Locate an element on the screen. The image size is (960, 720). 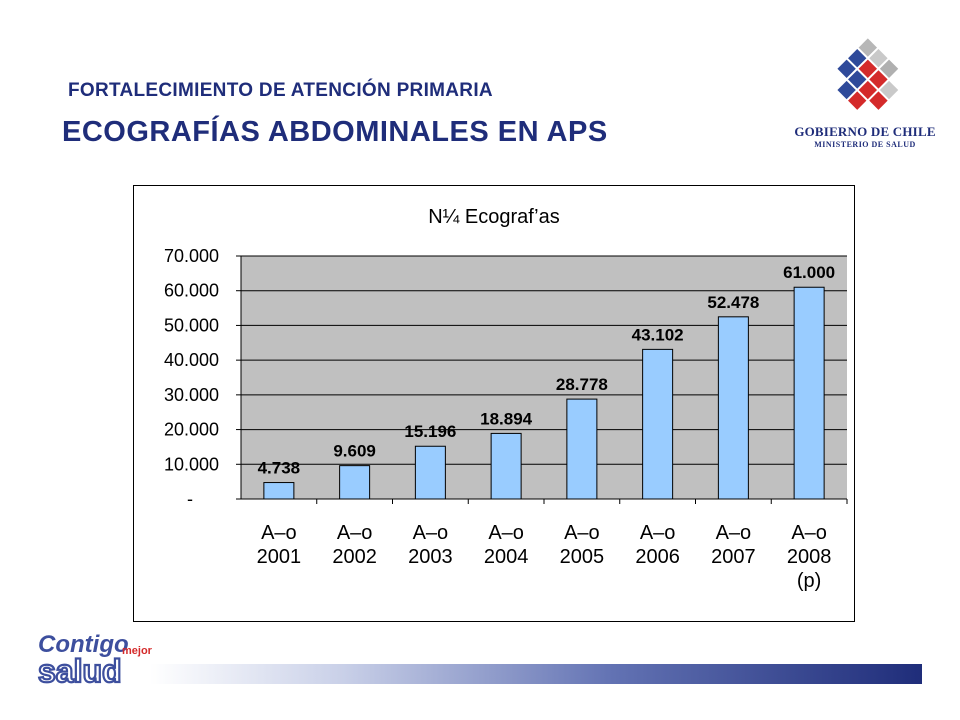
y-tick-label: 20.000 is located at coordinates (191, 430).